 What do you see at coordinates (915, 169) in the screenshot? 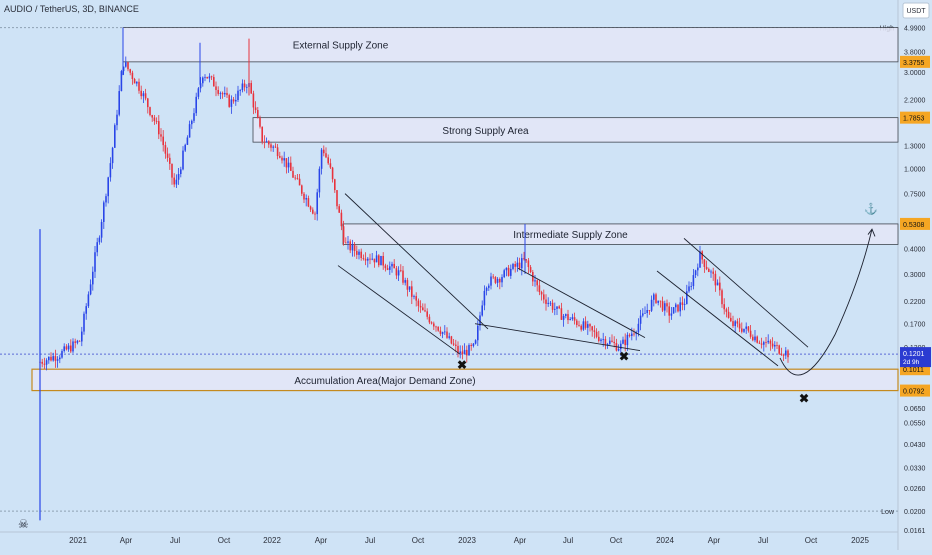
I see `price-tick-label: 1.0000` at bounding box center [915, 169].